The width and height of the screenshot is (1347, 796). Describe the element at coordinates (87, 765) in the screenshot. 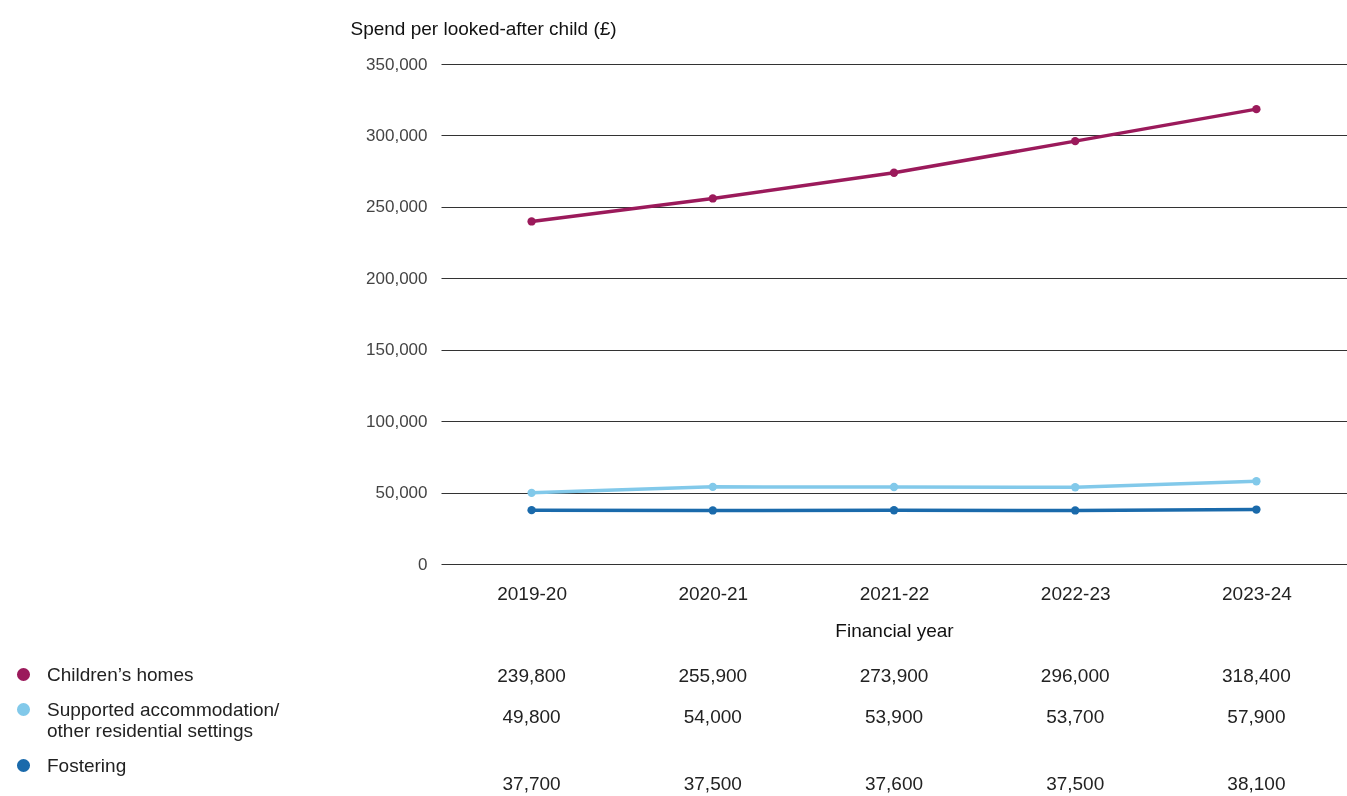

I see `legend-label: Fostering` at that location.